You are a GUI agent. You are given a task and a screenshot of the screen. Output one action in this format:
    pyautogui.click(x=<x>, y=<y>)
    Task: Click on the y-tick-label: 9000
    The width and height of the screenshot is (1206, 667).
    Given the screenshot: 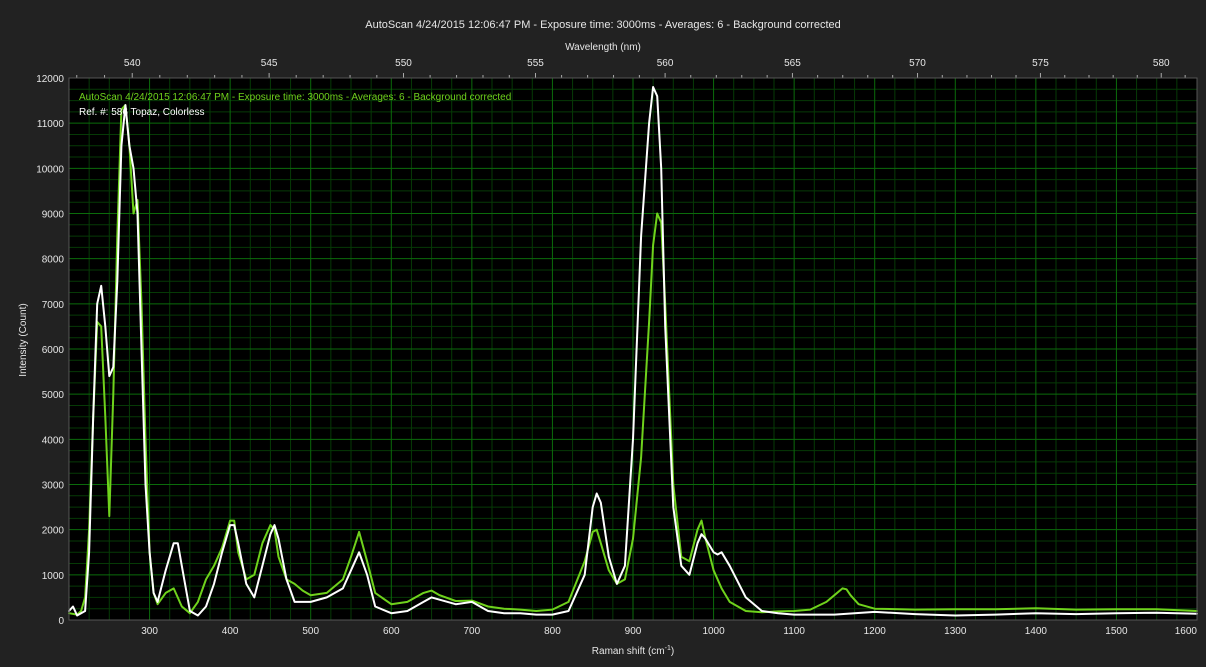 What is the action you would take?
    pyautogui.click(x=53, y=215)
    